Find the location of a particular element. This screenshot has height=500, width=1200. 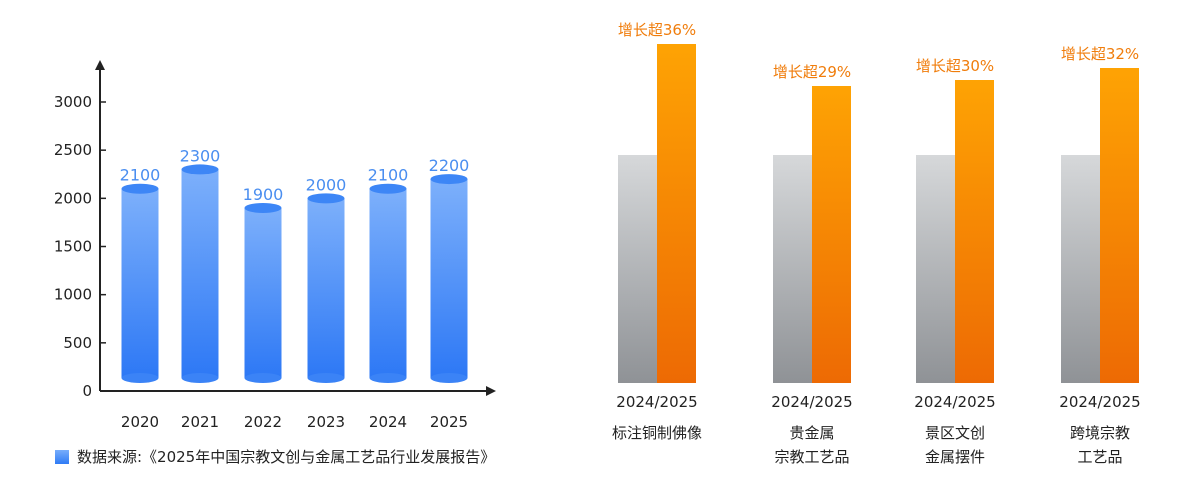

x-tick-label: 2025 is located at coordinates (449, 422).